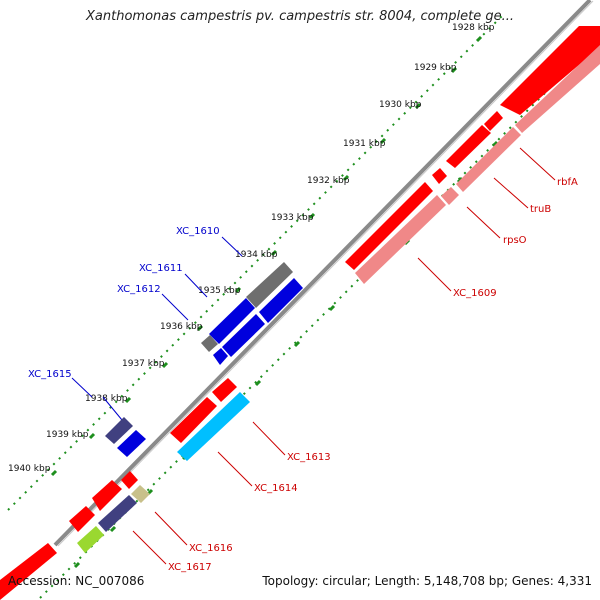 The image size is (600, 600). Describe the element at coordinates (181, 327) in the screenshot. I see `tick-label: 1936 kbp` at that location.